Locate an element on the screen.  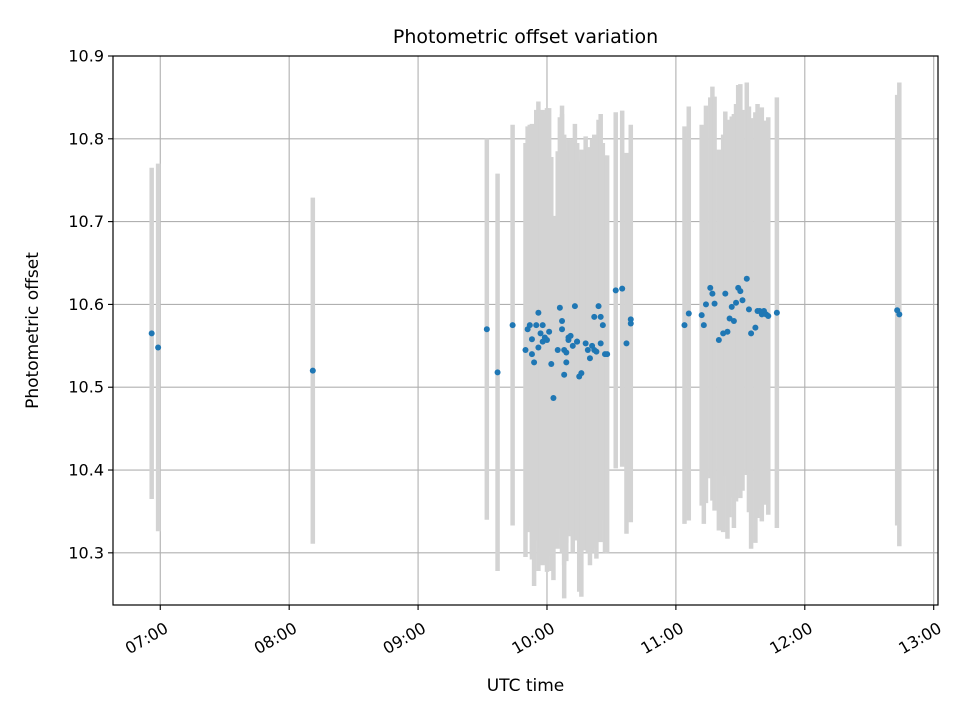
y-tick-label: 10.6 is located at coordinates (86, 304).